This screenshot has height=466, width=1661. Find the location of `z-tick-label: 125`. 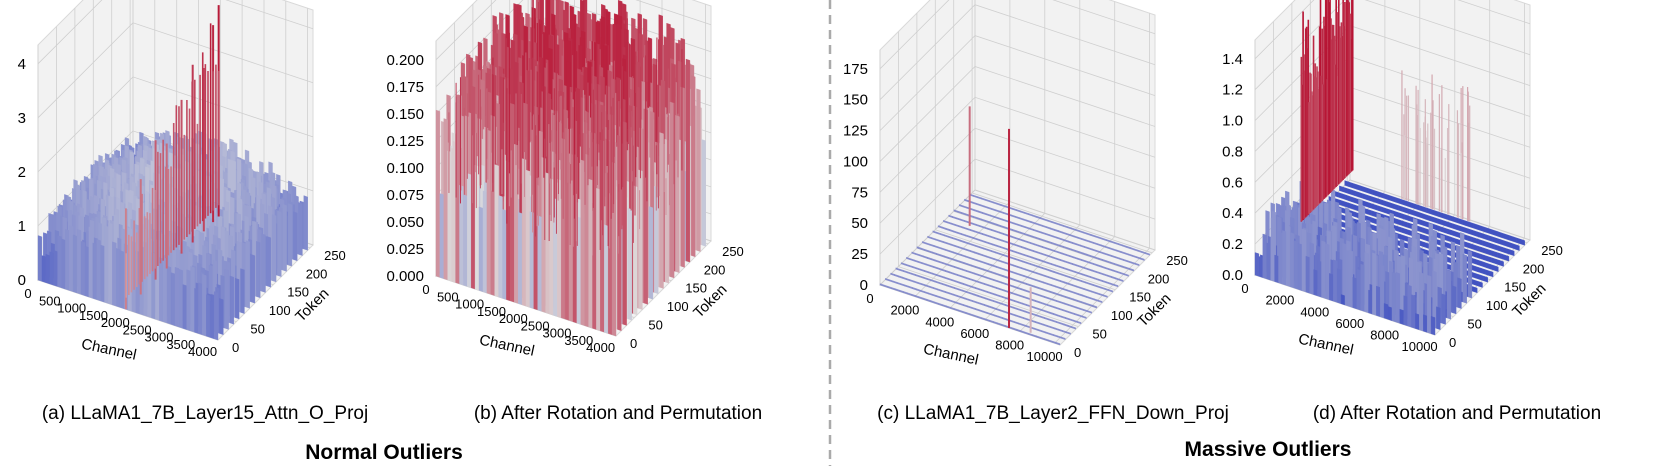

z-tick-label: 125 is located at coordinates (855, 131).